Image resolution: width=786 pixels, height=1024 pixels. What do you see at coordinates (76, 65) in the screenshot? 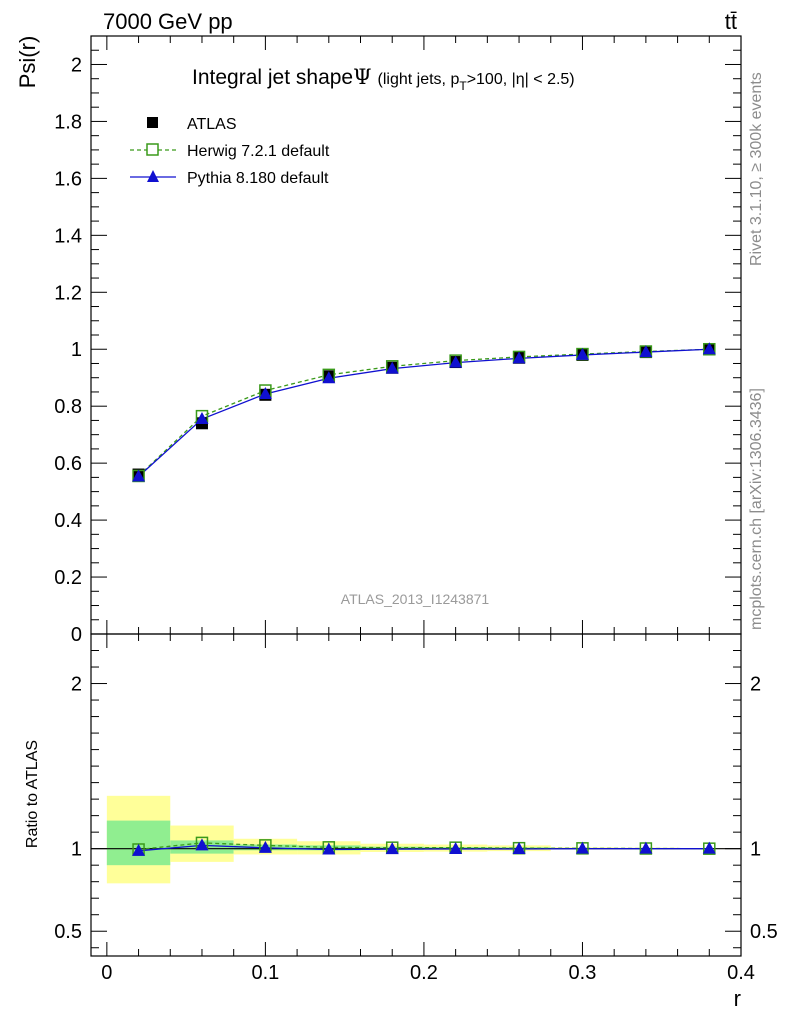
I see `y-tick-label: 2` at bounding box center [76, 65].